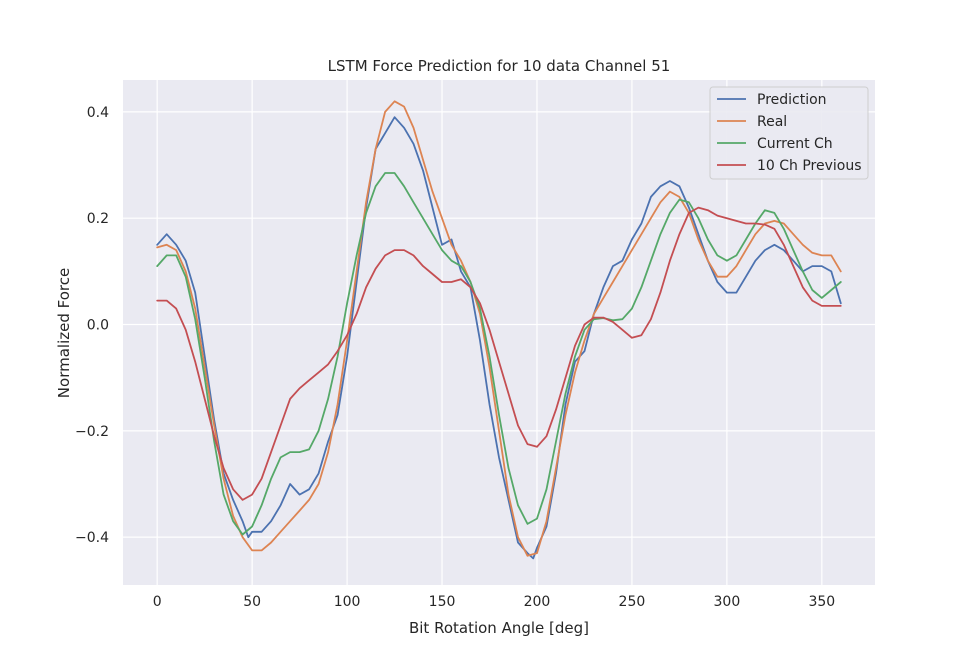 Image resolution: width=973 pixels, height=660 pixels. What do you see at coordinates (157, 602) in the screenshot?
I see `x-tick-label: 0` at bounding box center [157, 602].